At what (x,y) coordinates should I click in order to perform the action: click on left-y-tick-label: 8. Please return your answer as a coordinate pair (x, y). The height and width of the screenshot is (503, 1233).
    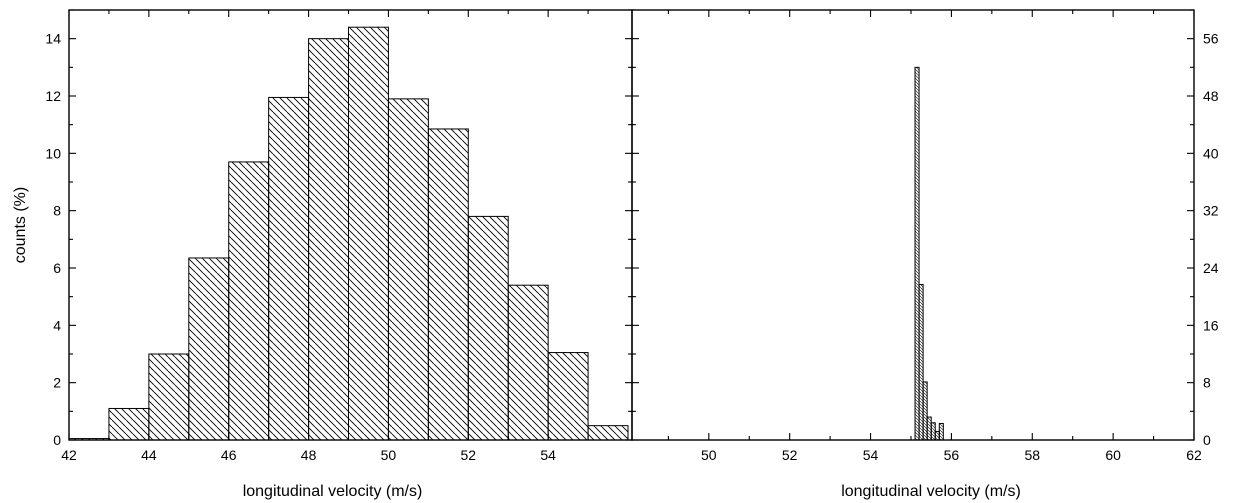
    Looking at the image, I should click on (57, 211).